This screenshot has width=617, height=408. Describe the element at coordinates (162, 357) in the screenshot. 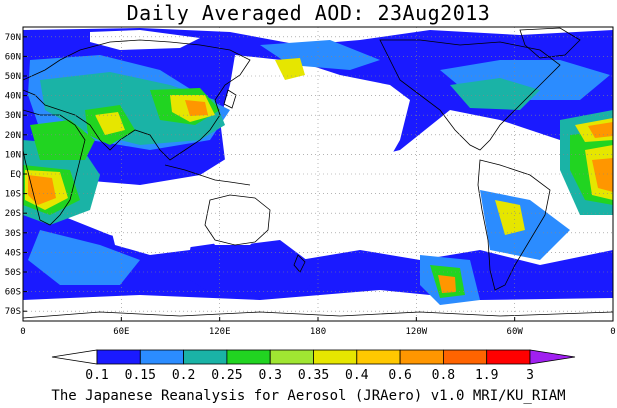

I see `colorbar-swatch-0.15` at that location.